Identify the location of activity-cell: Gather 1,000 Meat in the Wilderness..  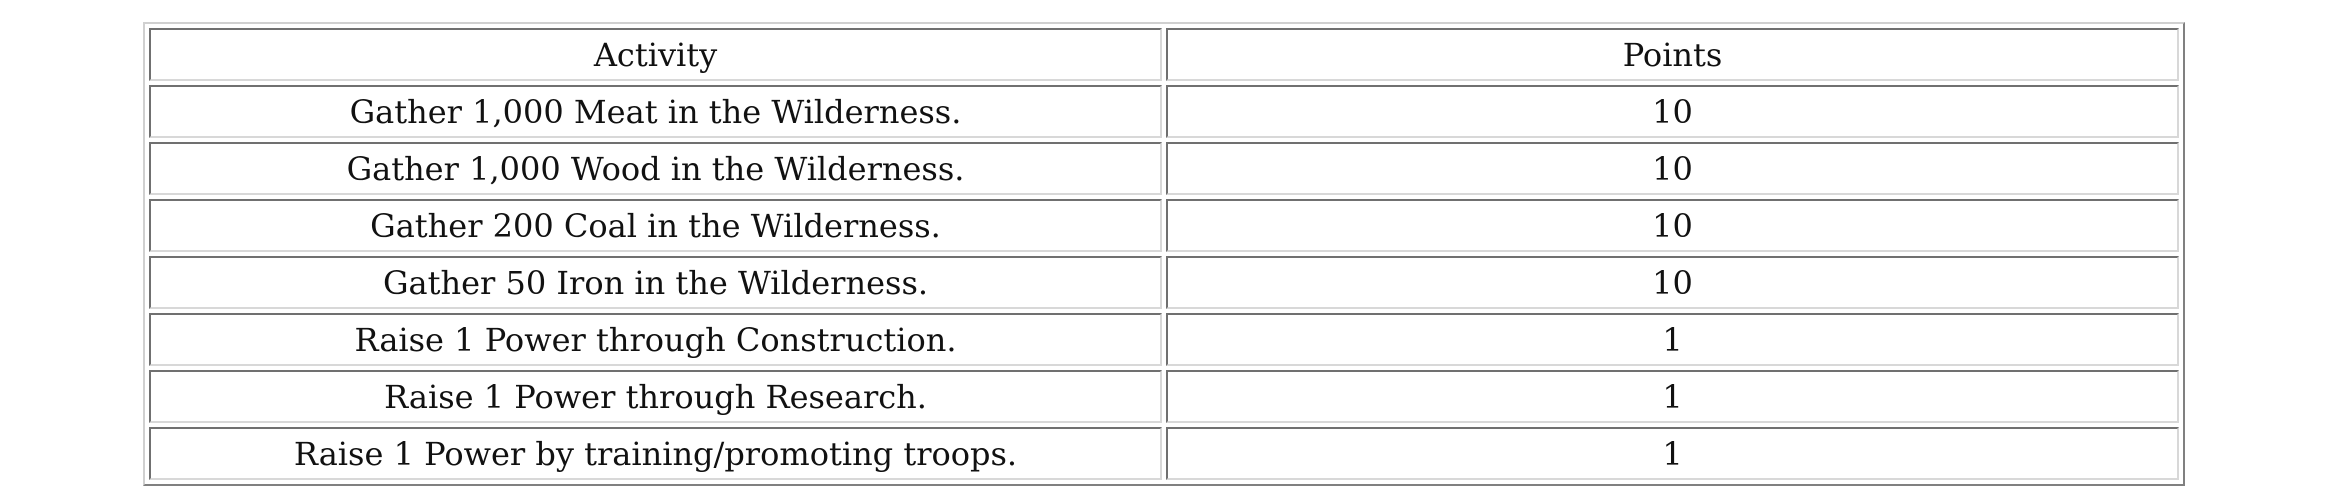
(655, 111).